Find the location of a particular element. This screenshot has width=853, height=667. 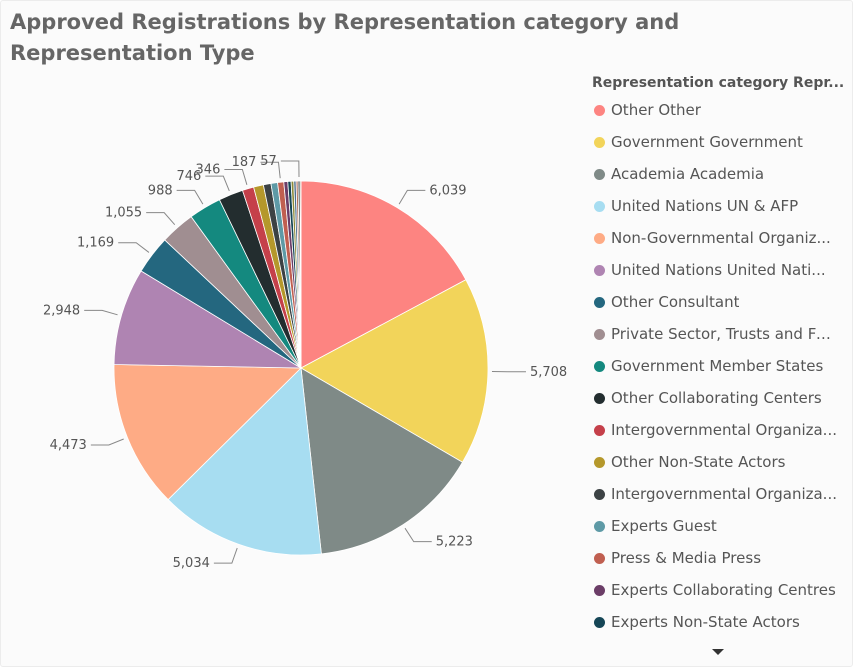

legend-label: Experts Non-State Actors is located at coordinates (705, 622).